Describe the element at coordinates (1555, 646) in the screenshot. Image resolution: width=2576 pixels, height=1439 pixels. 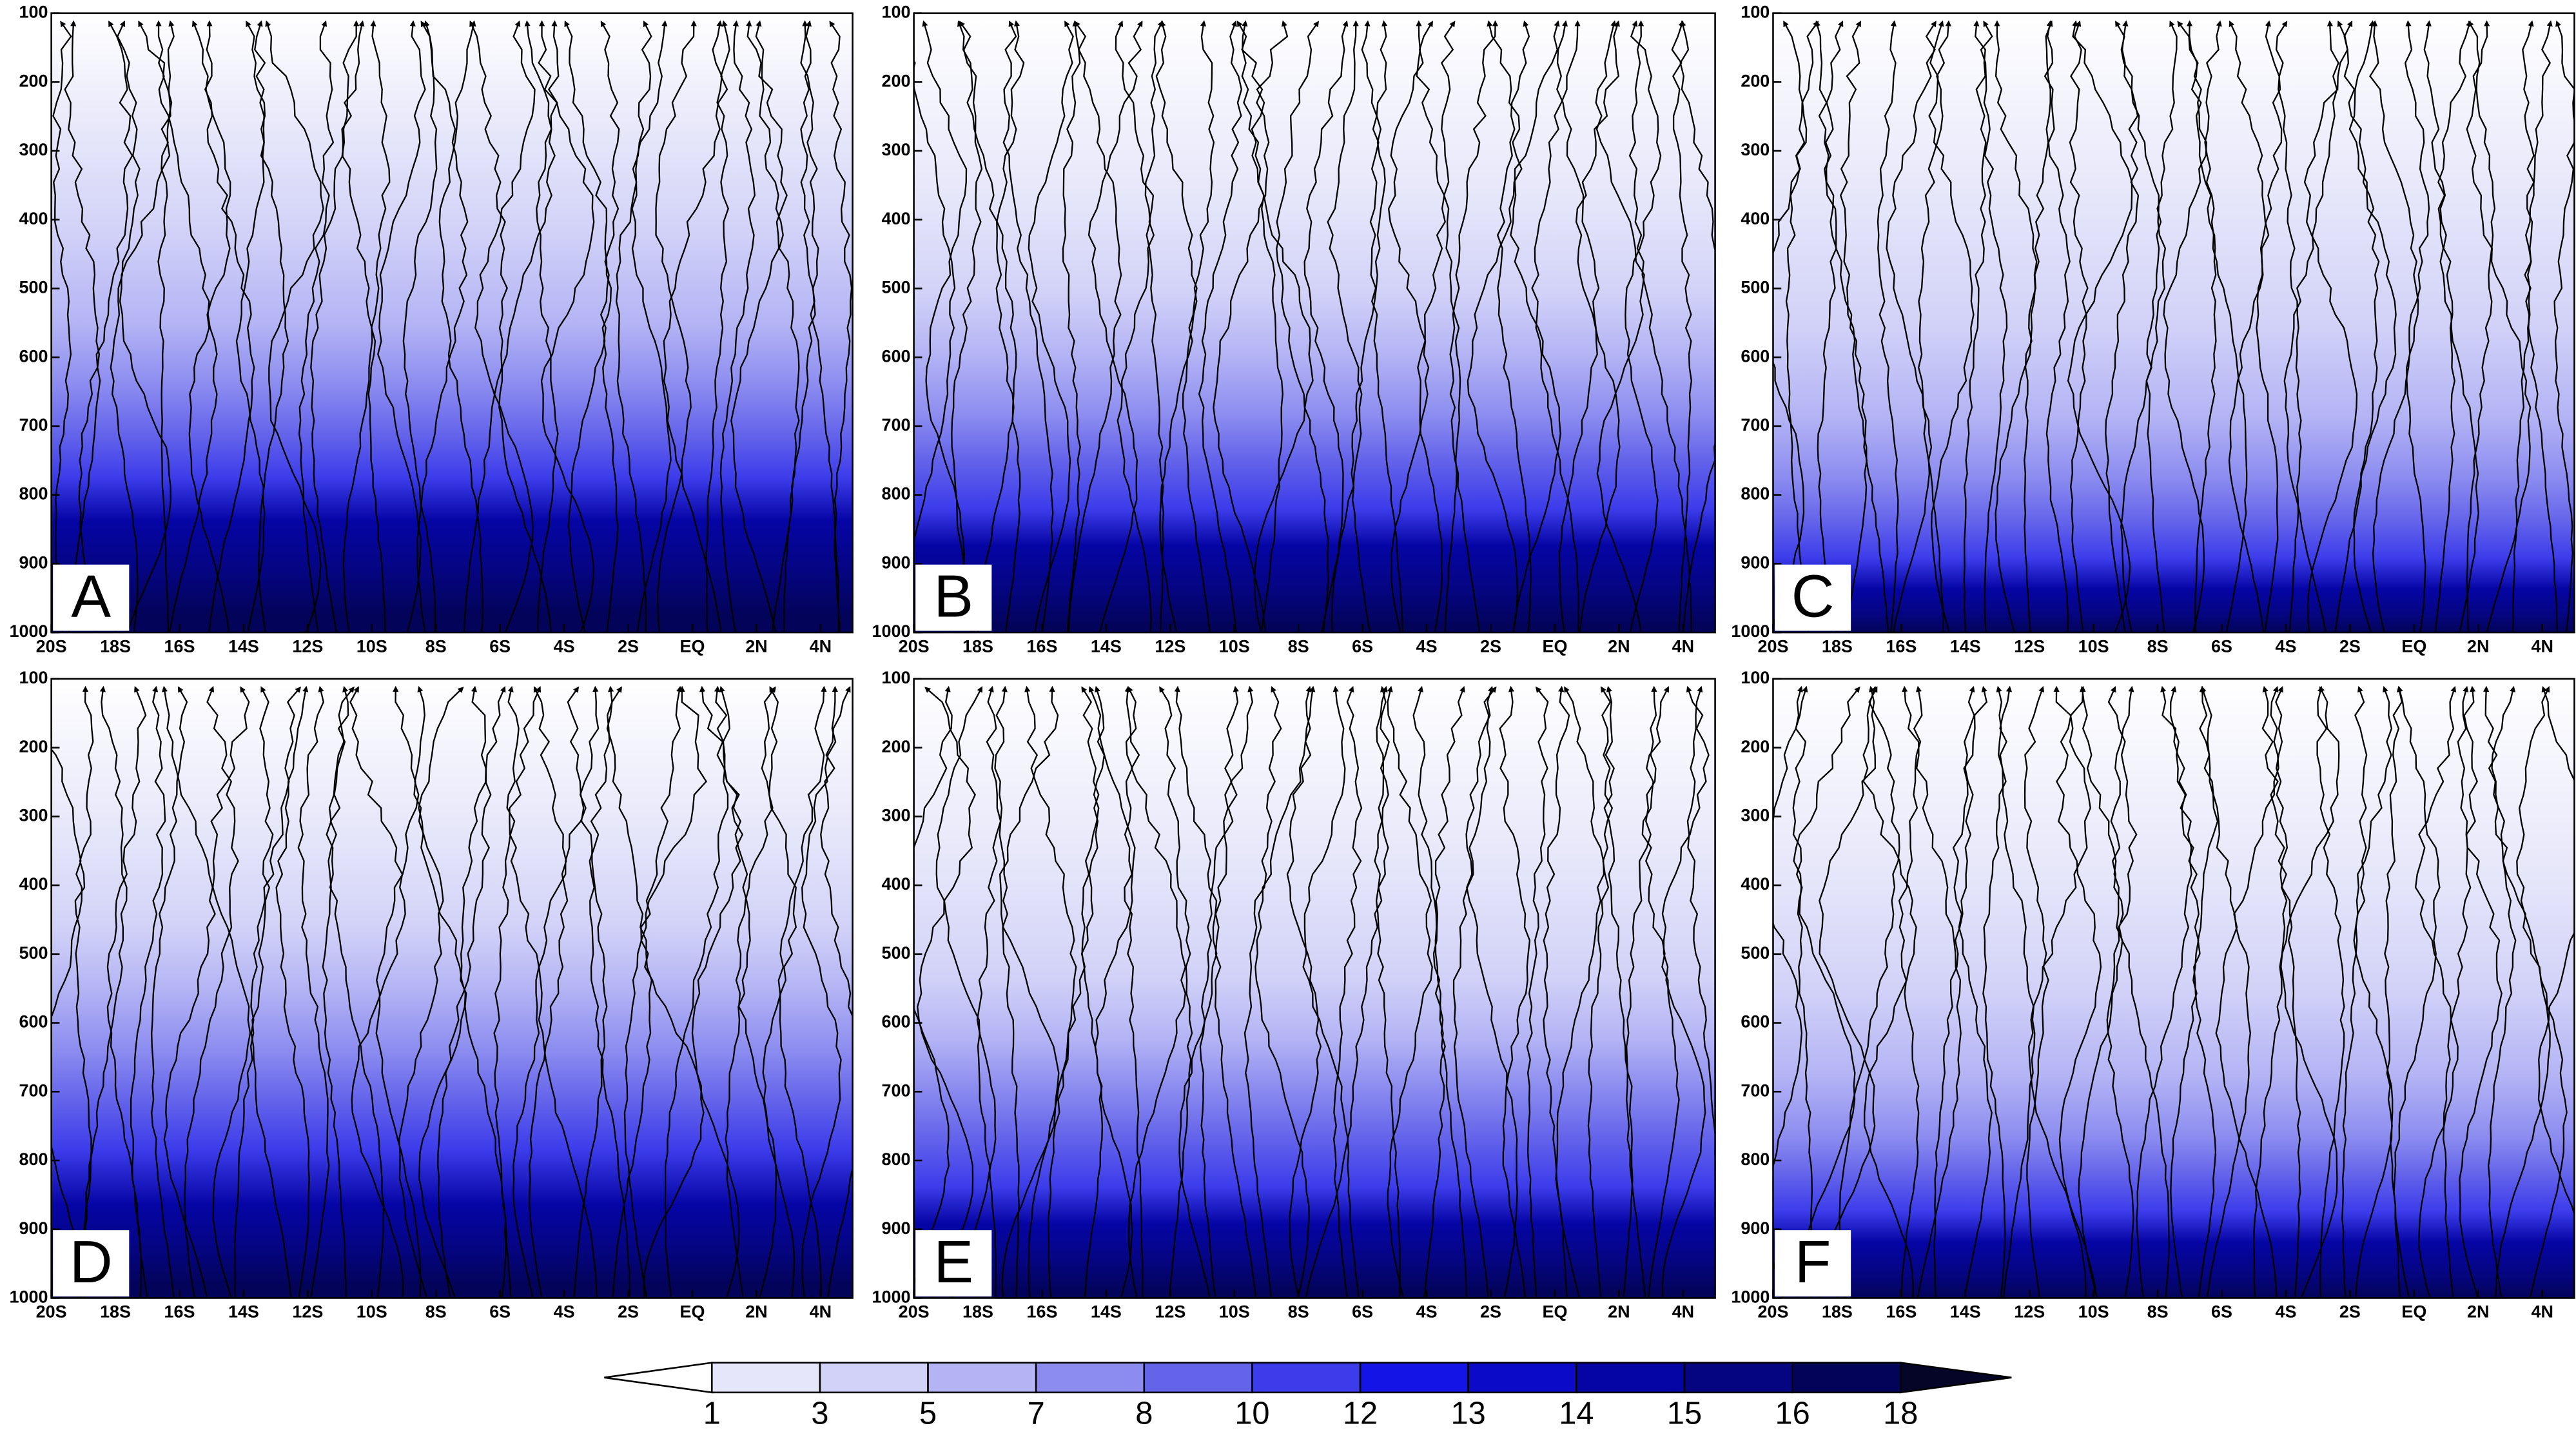
I see `x-tick-label: EQ` at that location.